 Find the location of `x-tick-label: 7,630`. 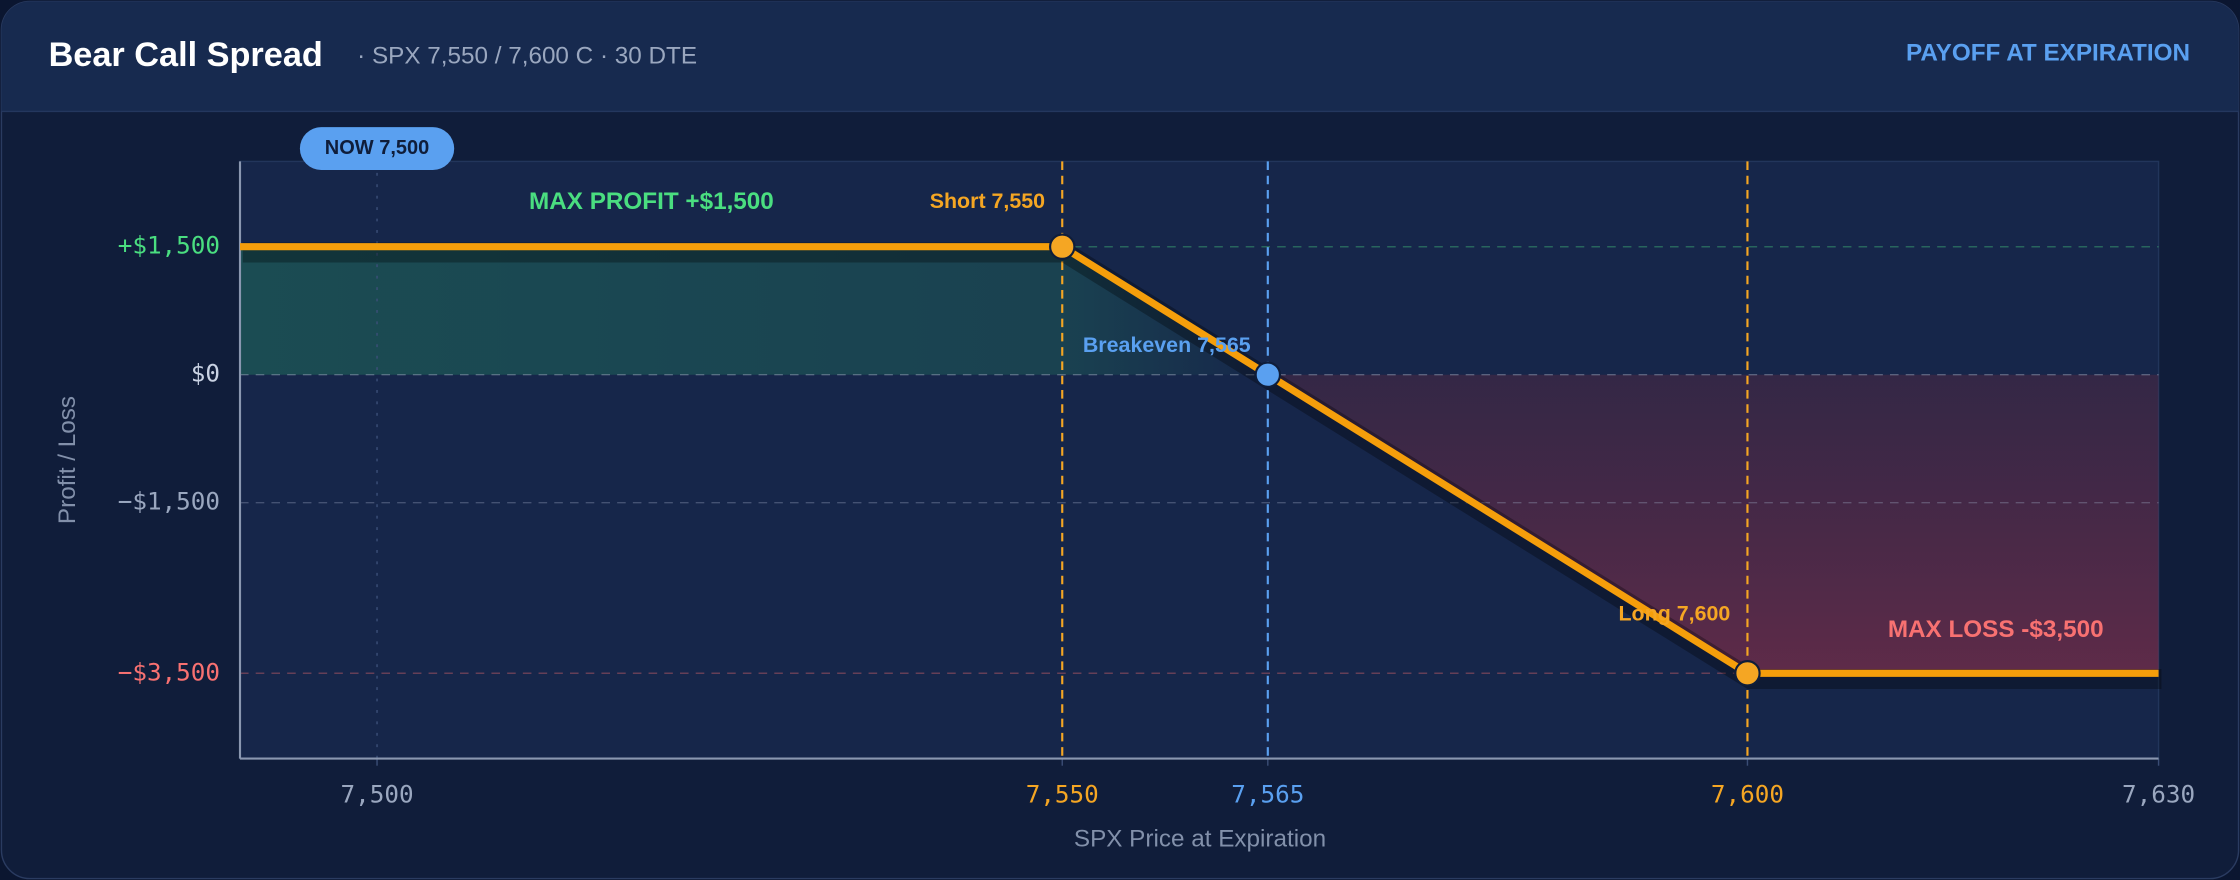

x-tick-label: 7,630 is located at coordinates (2158, 794).